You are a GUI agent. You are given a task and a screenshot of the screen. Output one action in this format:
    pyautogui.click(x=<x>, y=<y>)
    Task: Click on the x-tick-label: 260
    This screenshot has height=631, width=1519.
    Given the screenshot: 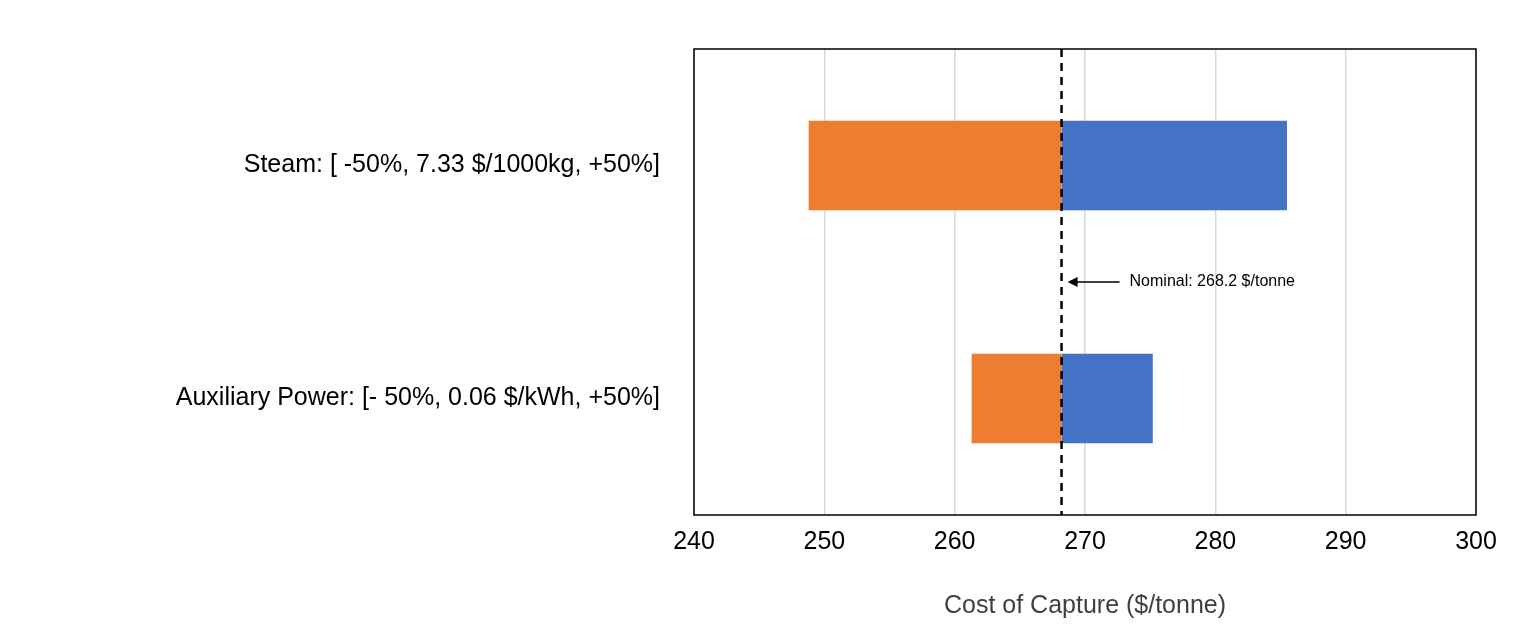 What is the action you would take?
    pyautogui.click(x=954, y=539)
    